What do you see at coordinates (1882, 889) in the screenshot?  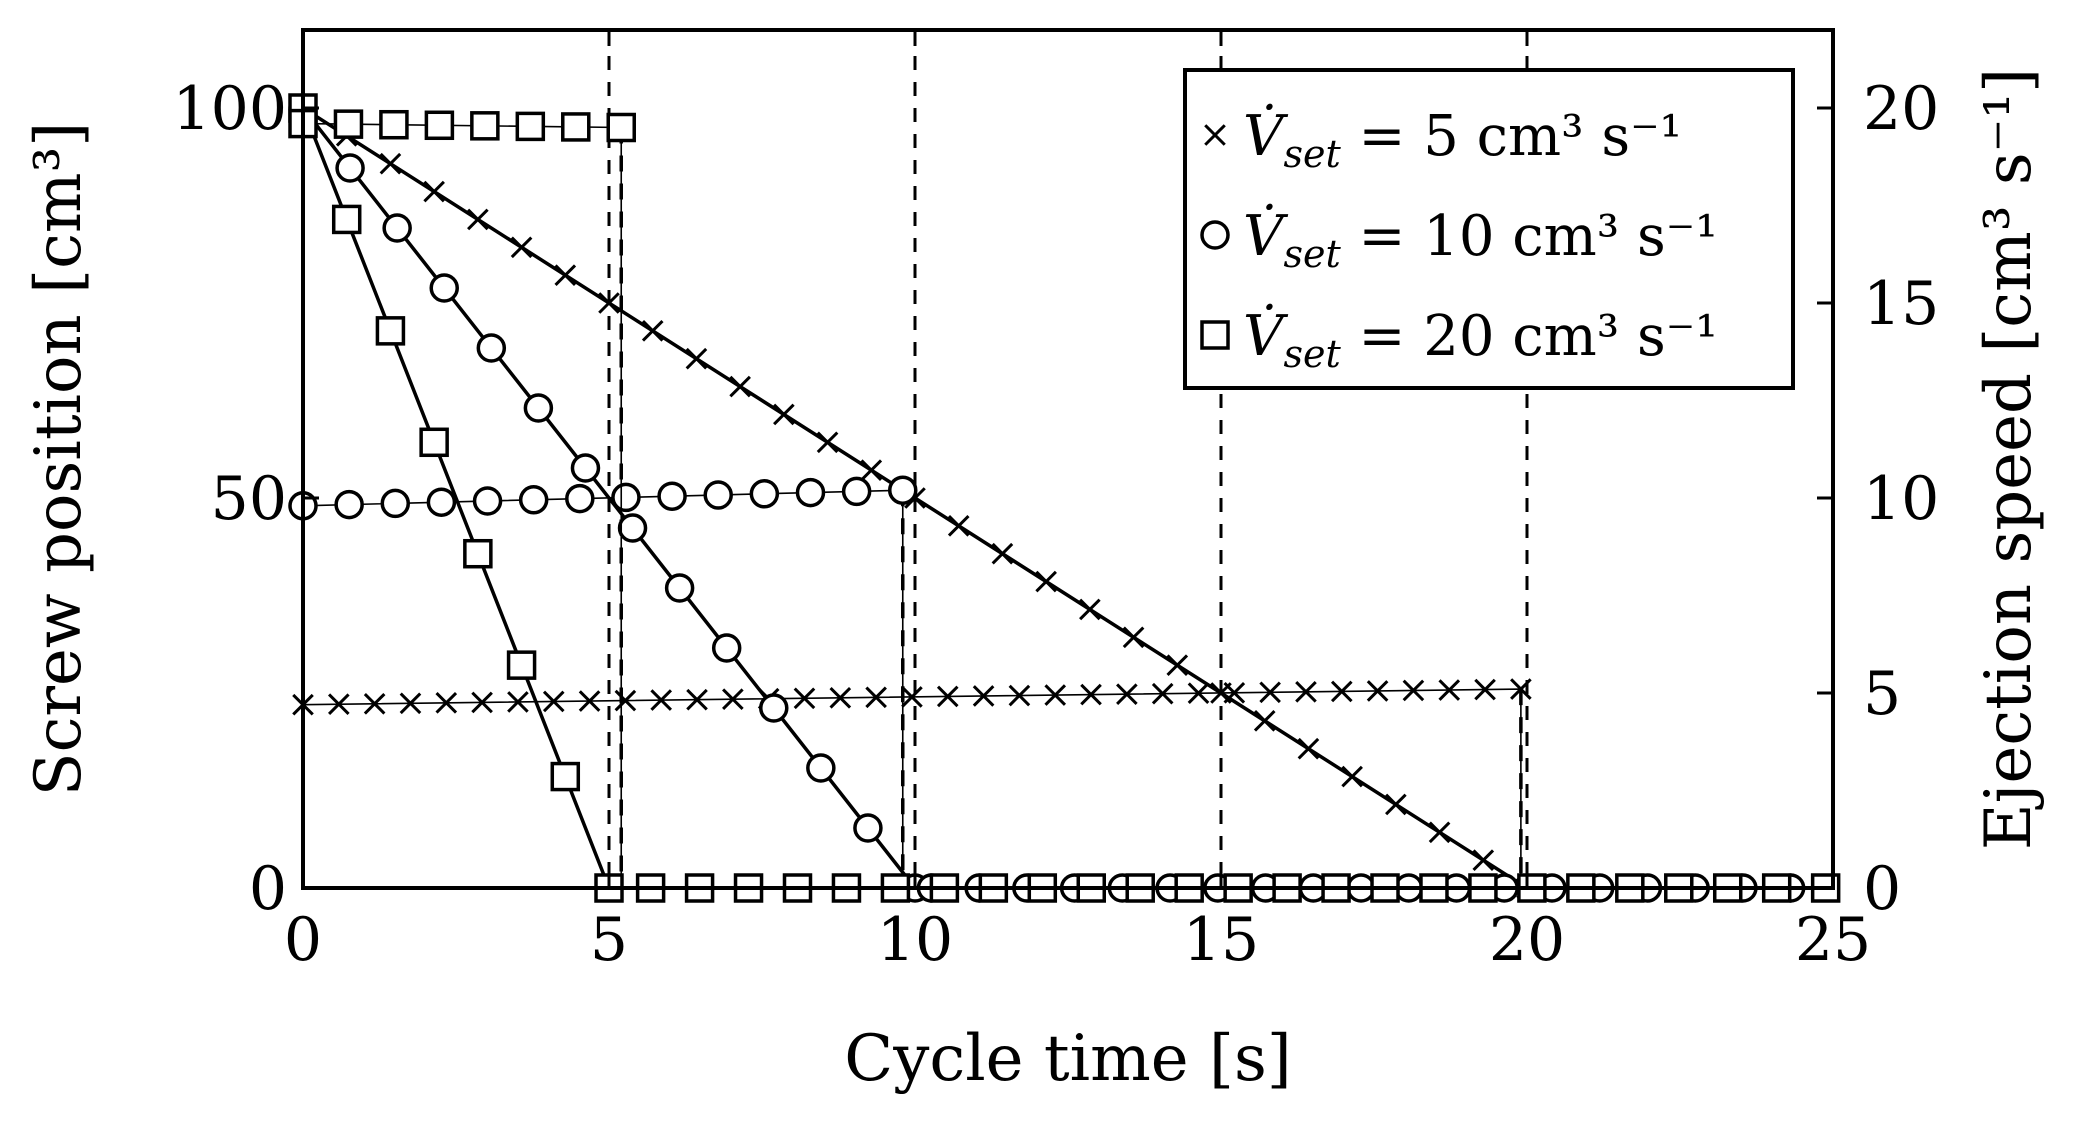 I see `y-right-tick-label: 0` at bounding box center [1882, 889].